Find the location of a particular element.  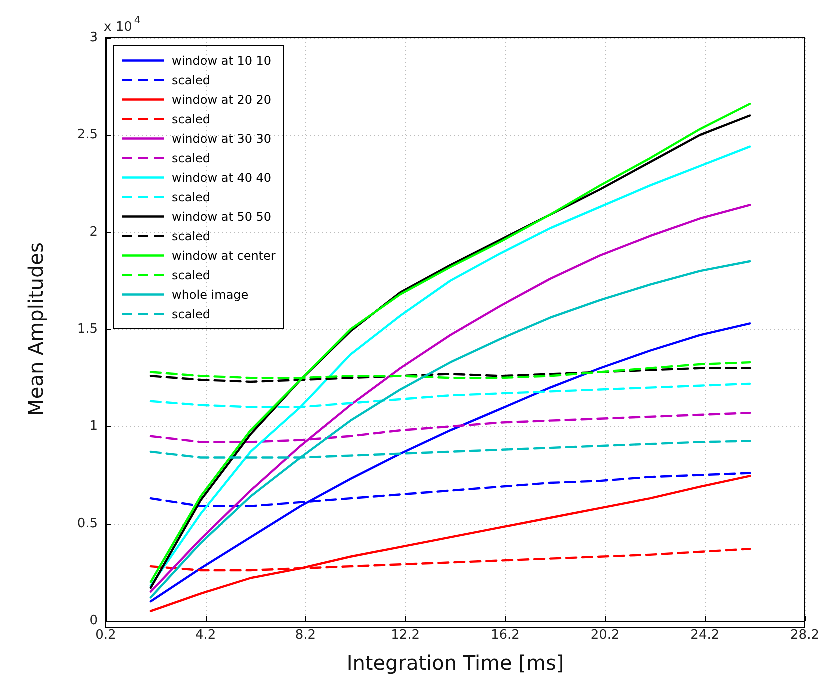

x-tick-label: 0.2 is located at coordinates (106, 635).